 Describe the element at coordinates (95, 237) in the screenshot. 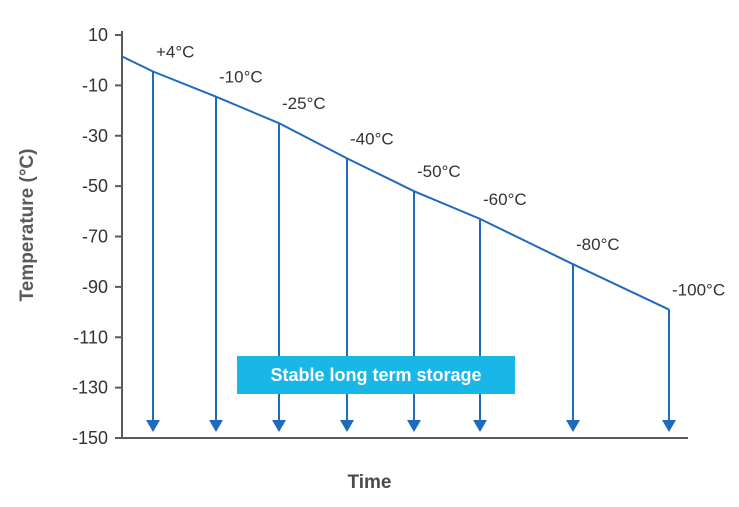

I see `y-tick-label: -70` at that location.